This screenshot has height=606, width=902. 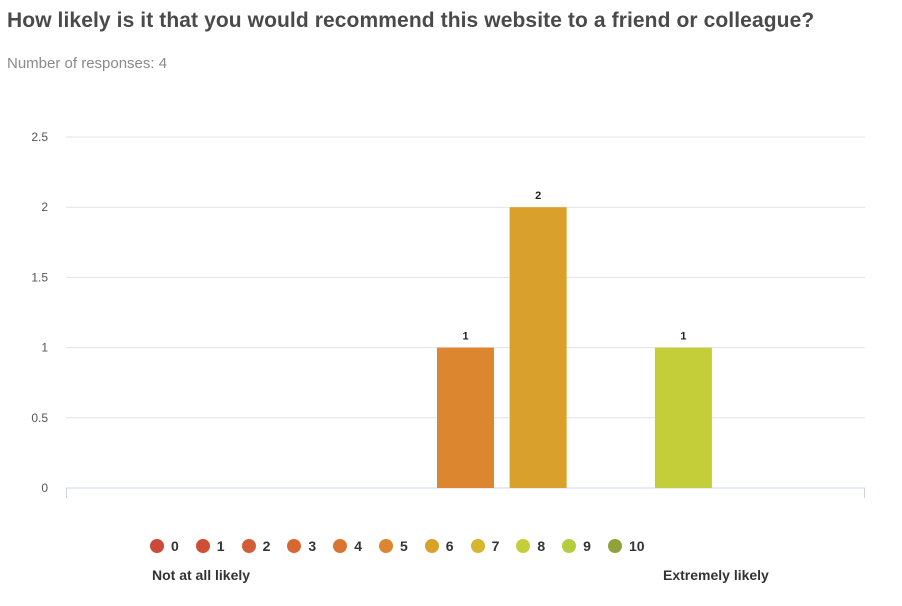 I want to click on legend-item-4: 4, so click(x=347, y=546).